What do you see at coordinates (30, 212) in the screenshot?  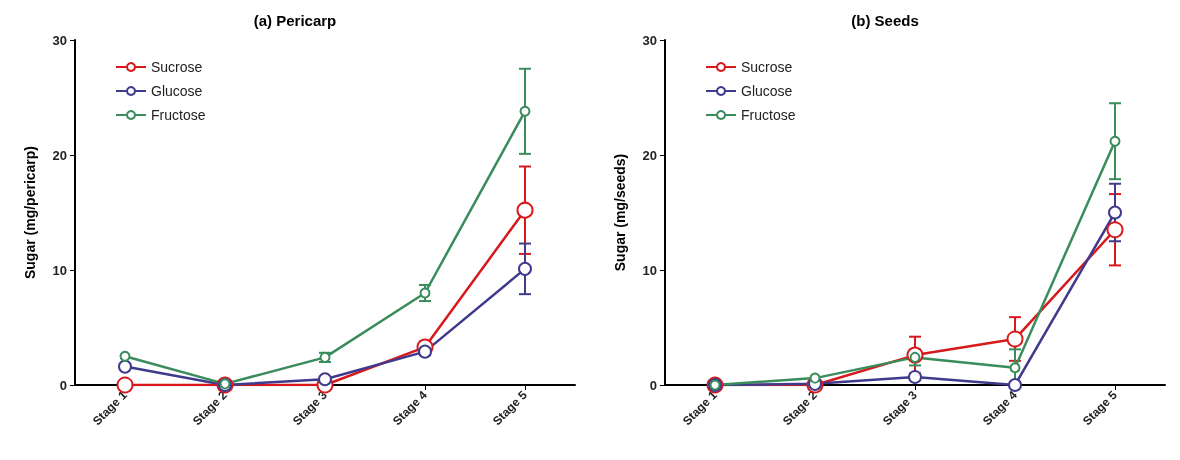 I see `y-axis-title: Sugar (mg/pericarp)` at bounding box center [30, 212].